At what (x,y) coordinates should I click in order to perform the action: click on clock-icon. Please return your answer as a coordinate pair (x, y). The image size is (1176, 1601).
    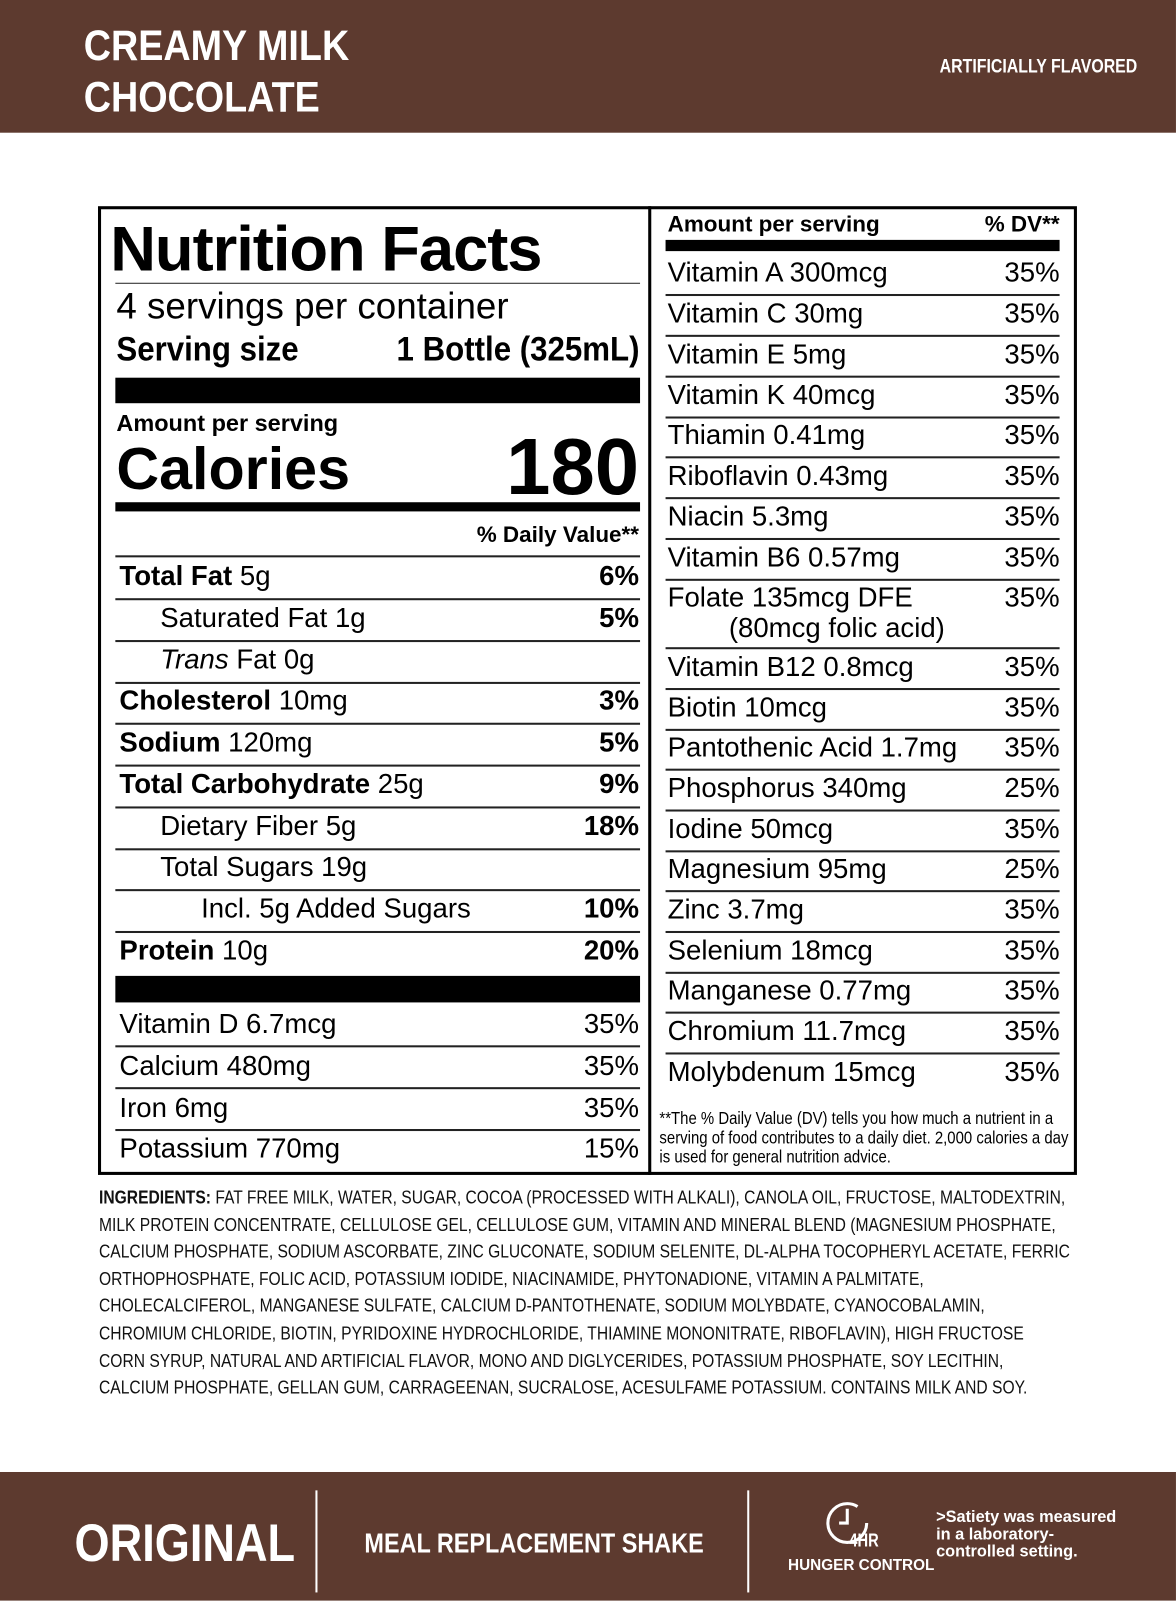
    Looking at the image, I should click on (847, 1523).